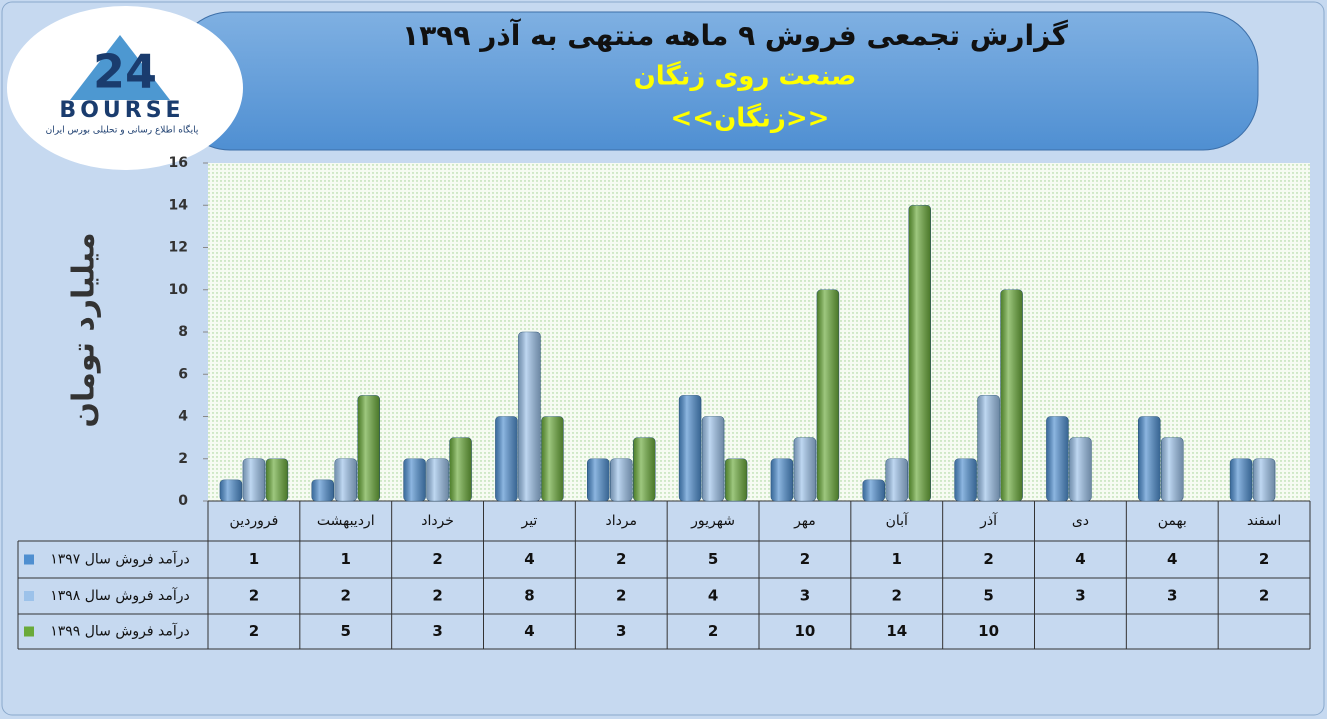 The height and width of the screenshot is (719, 1327). I want to click on x-tick-label: آذر, so click(988, 520).